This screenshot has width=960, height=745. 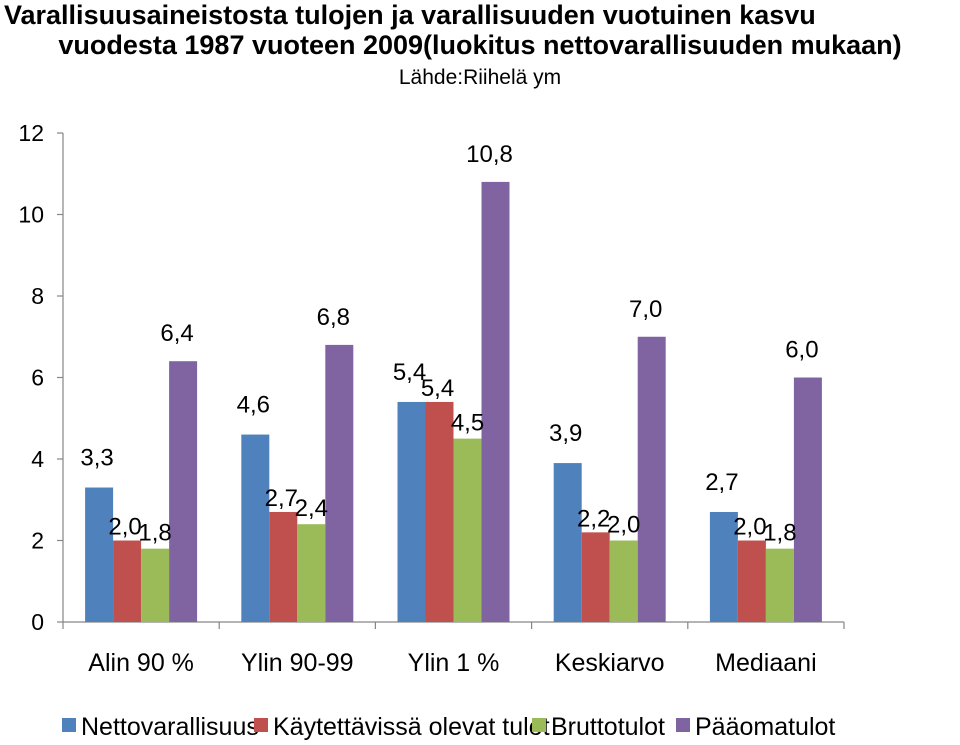 What do you see at coordinates (454, 663) in the screenshot?
I see `x-category-label: Ylin 1 %` at bounding box center [454, 663].